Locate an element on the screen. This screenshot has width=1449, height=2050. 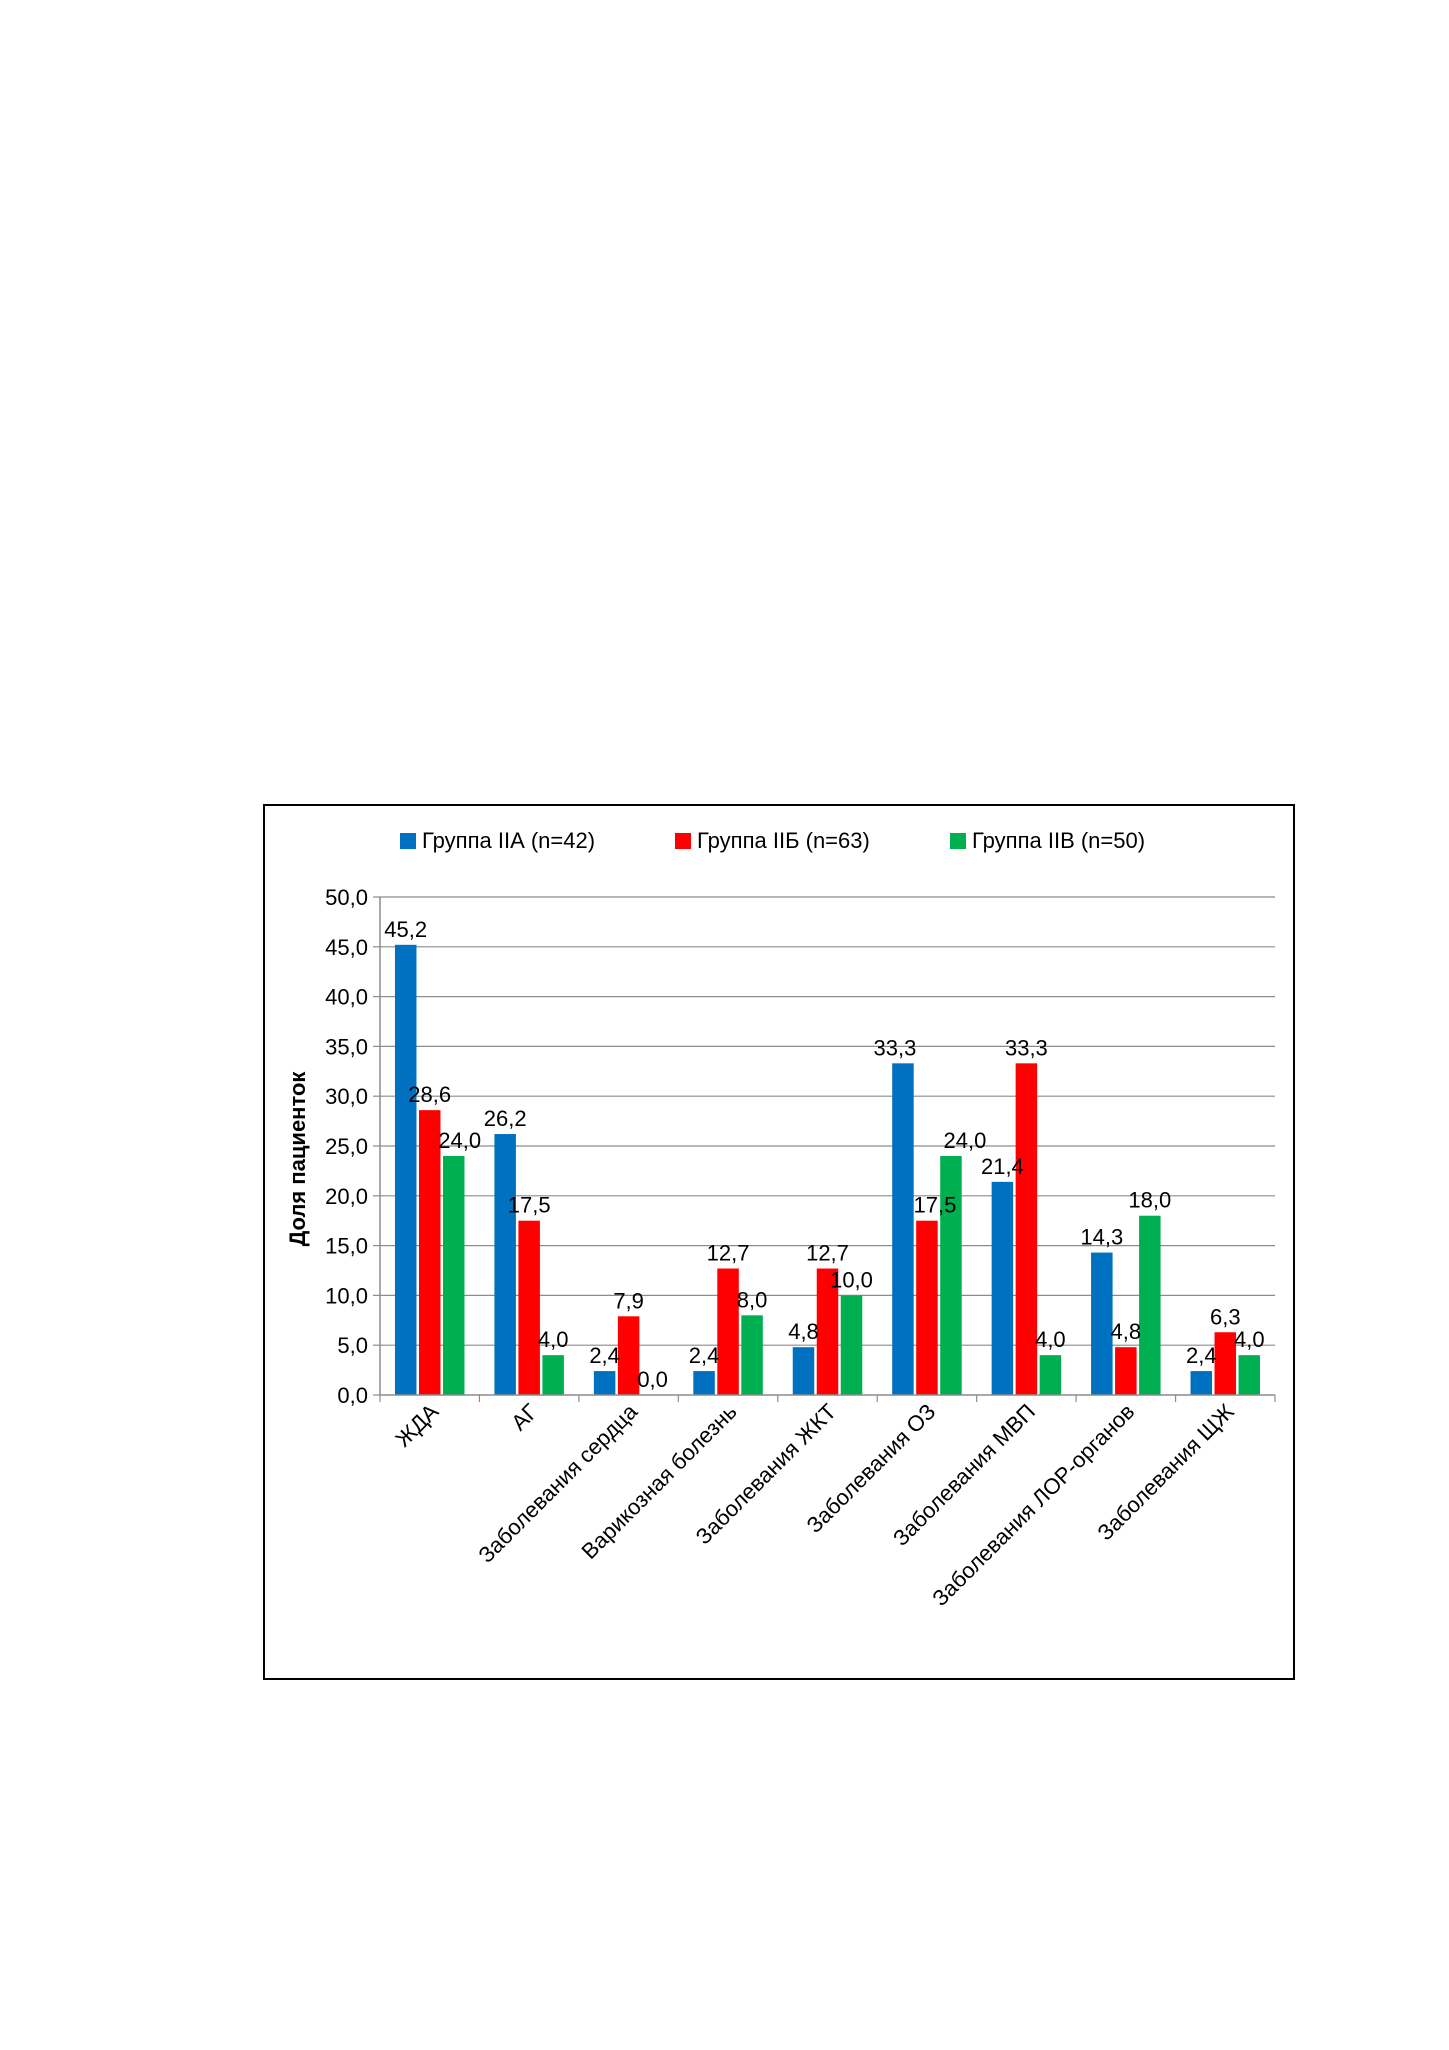
legend-label: Группа IIБ (n=63) is located at coordinates (783, 840).